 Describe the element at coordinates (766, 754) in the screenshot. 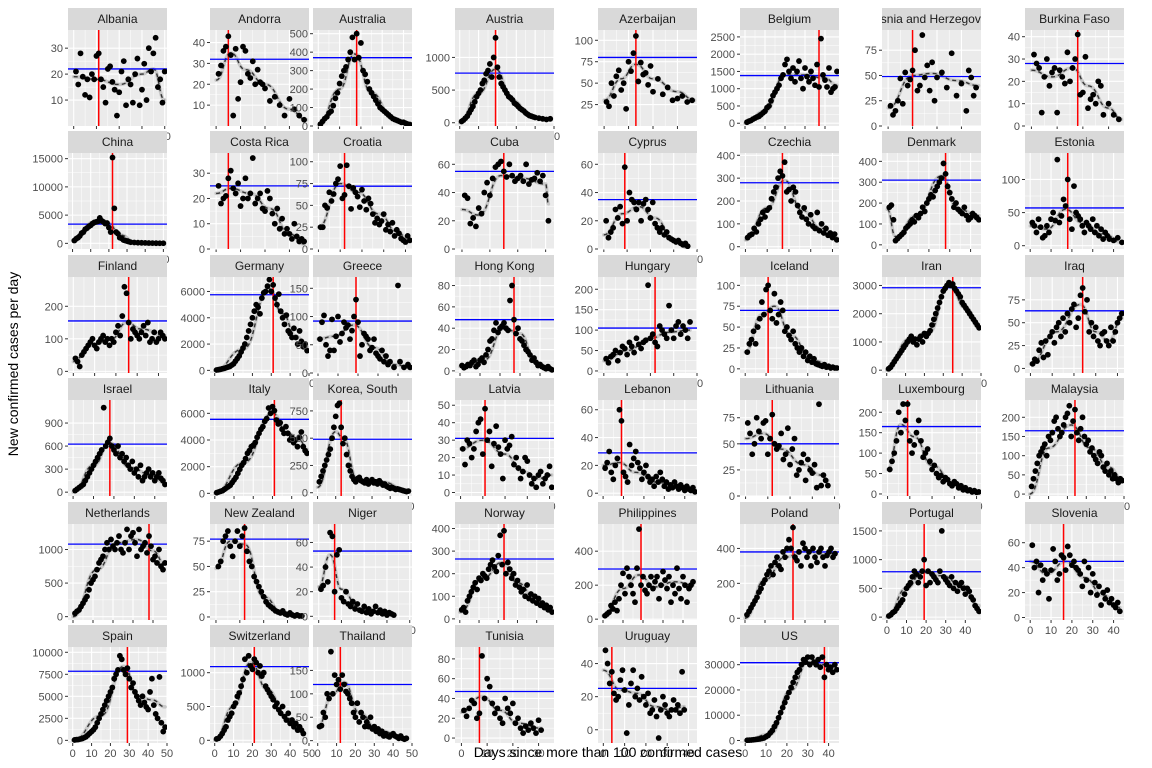

I see `x-tick-label: 10` at that location.